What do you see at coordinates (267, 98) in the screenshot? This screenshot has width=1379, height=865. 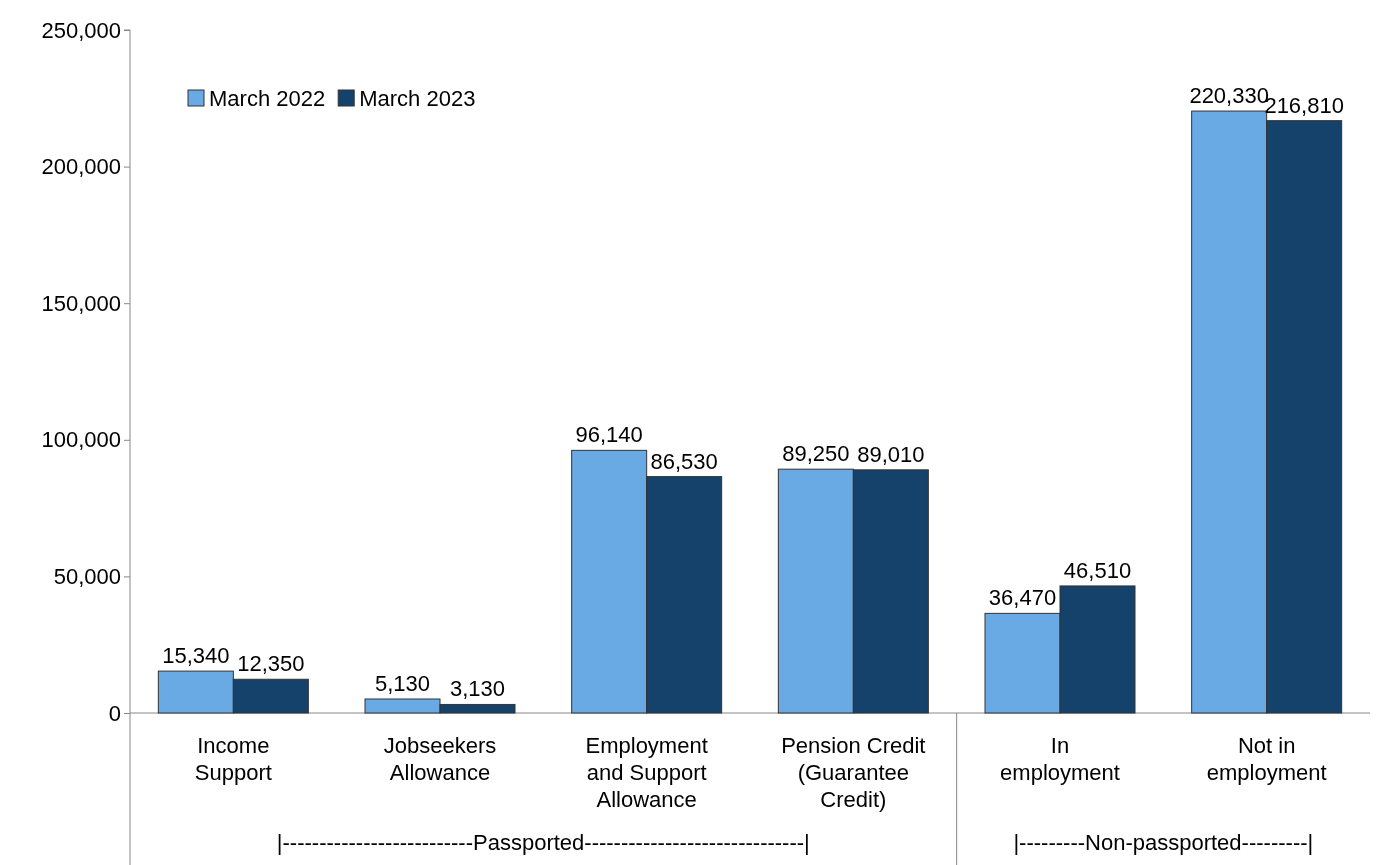 I see `legend-label: March 2022` at bounding box center [267, 98].